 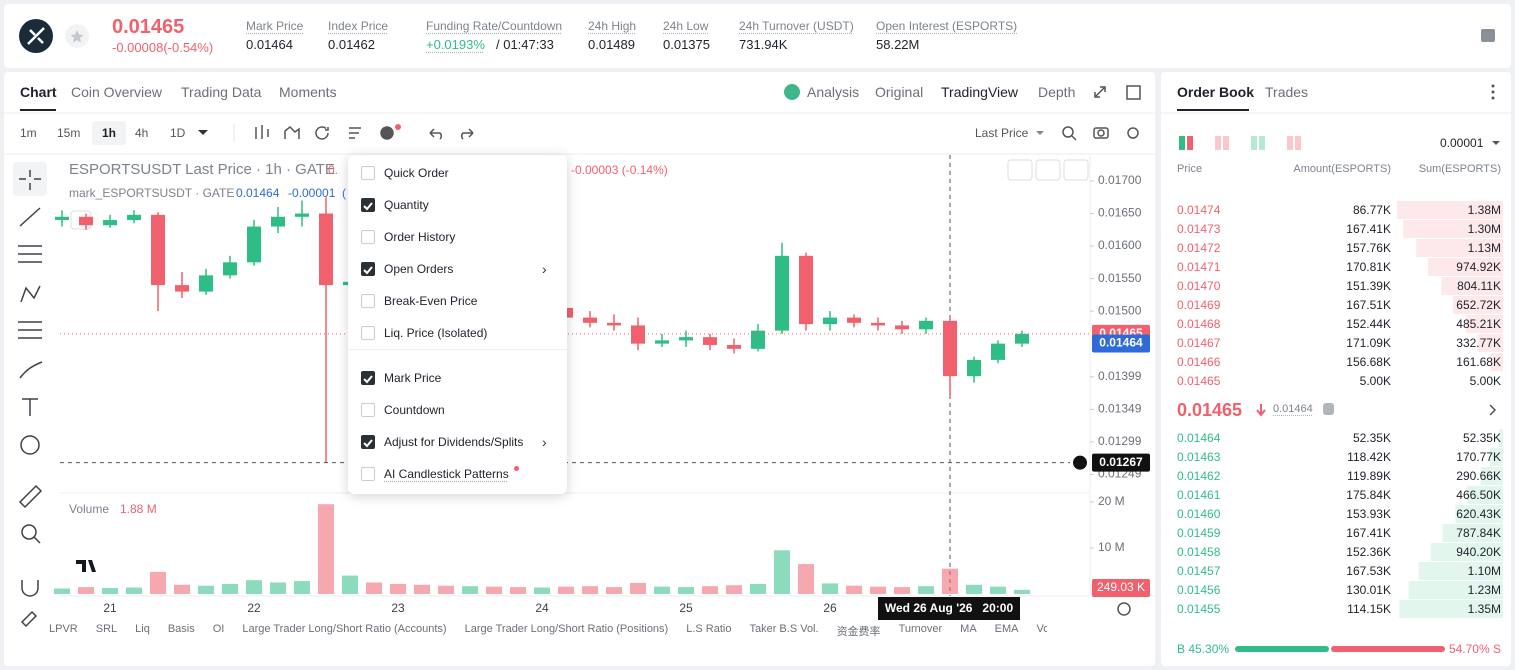 I want to click on scroll-button, so click(x=1020, y=170).